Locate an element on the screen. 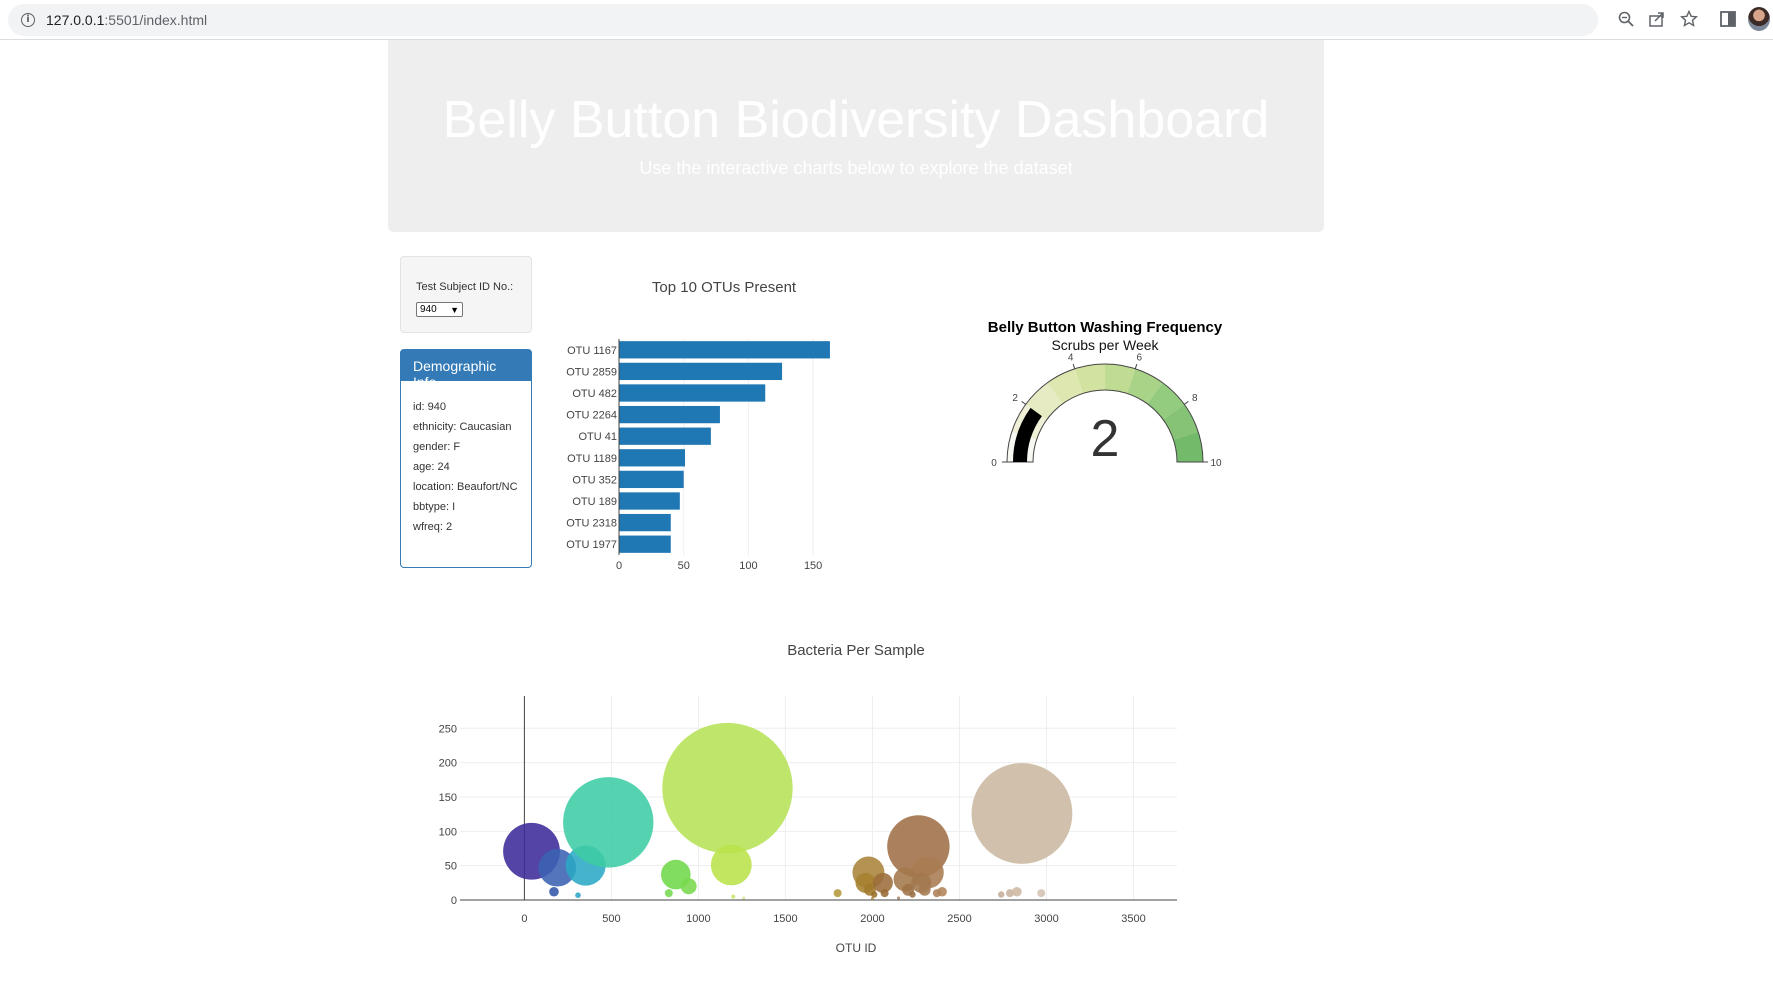 This screenshot has height=990, width=1773. gauge-value-bar is located at coordinates (1027, 434).